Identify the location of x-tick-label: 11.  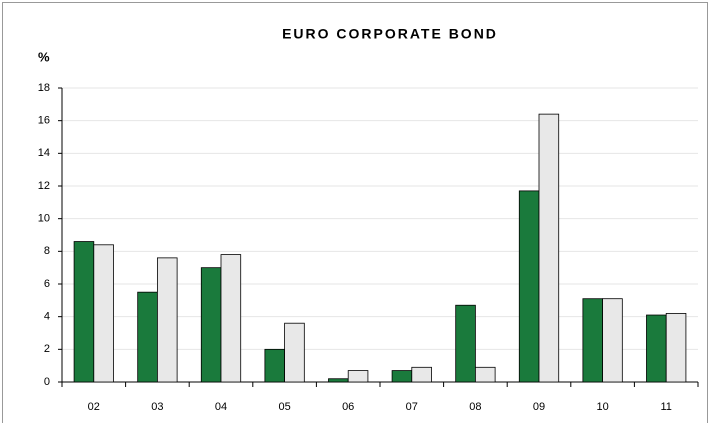
(665, 407).